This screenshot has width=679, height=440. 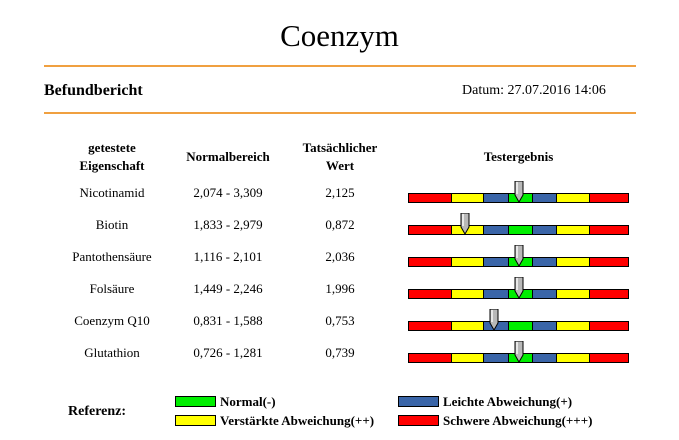 I want to click on row-actual-value: 2,036, so click(x=340, y=256).